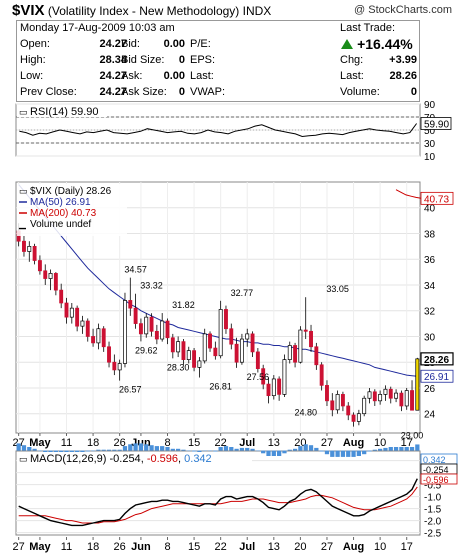 This screenshot has width=460, height=555. Describe the element at coordinates (430, 389) in the screenshot. I see `price-tick-label: 26` at that location.